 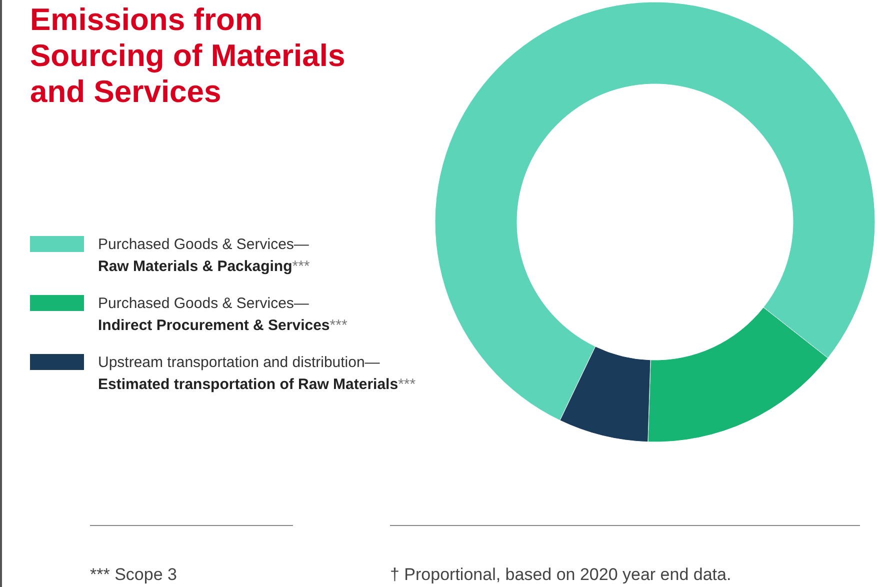 What do you see at coordinates (133, 574) in the screenshot?
I see `text: *** Scope 3` at bounding box center [133, 574].